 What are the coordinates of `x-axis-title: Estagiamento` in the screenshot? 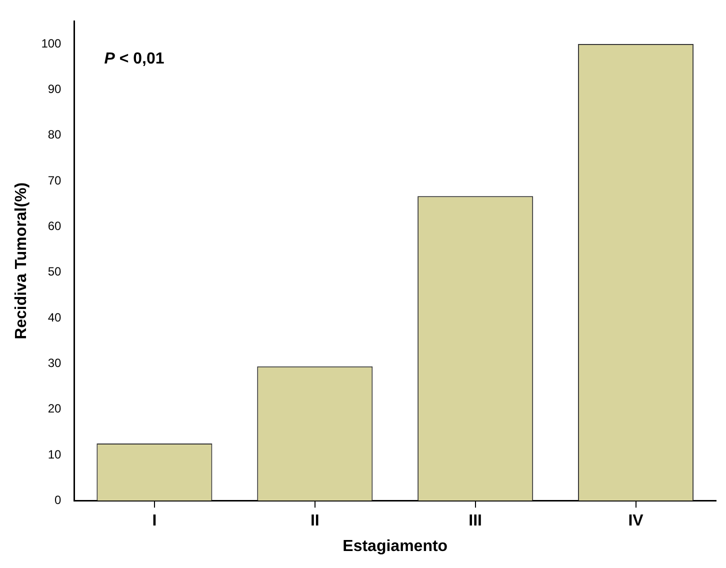 It's located at (395, 546).